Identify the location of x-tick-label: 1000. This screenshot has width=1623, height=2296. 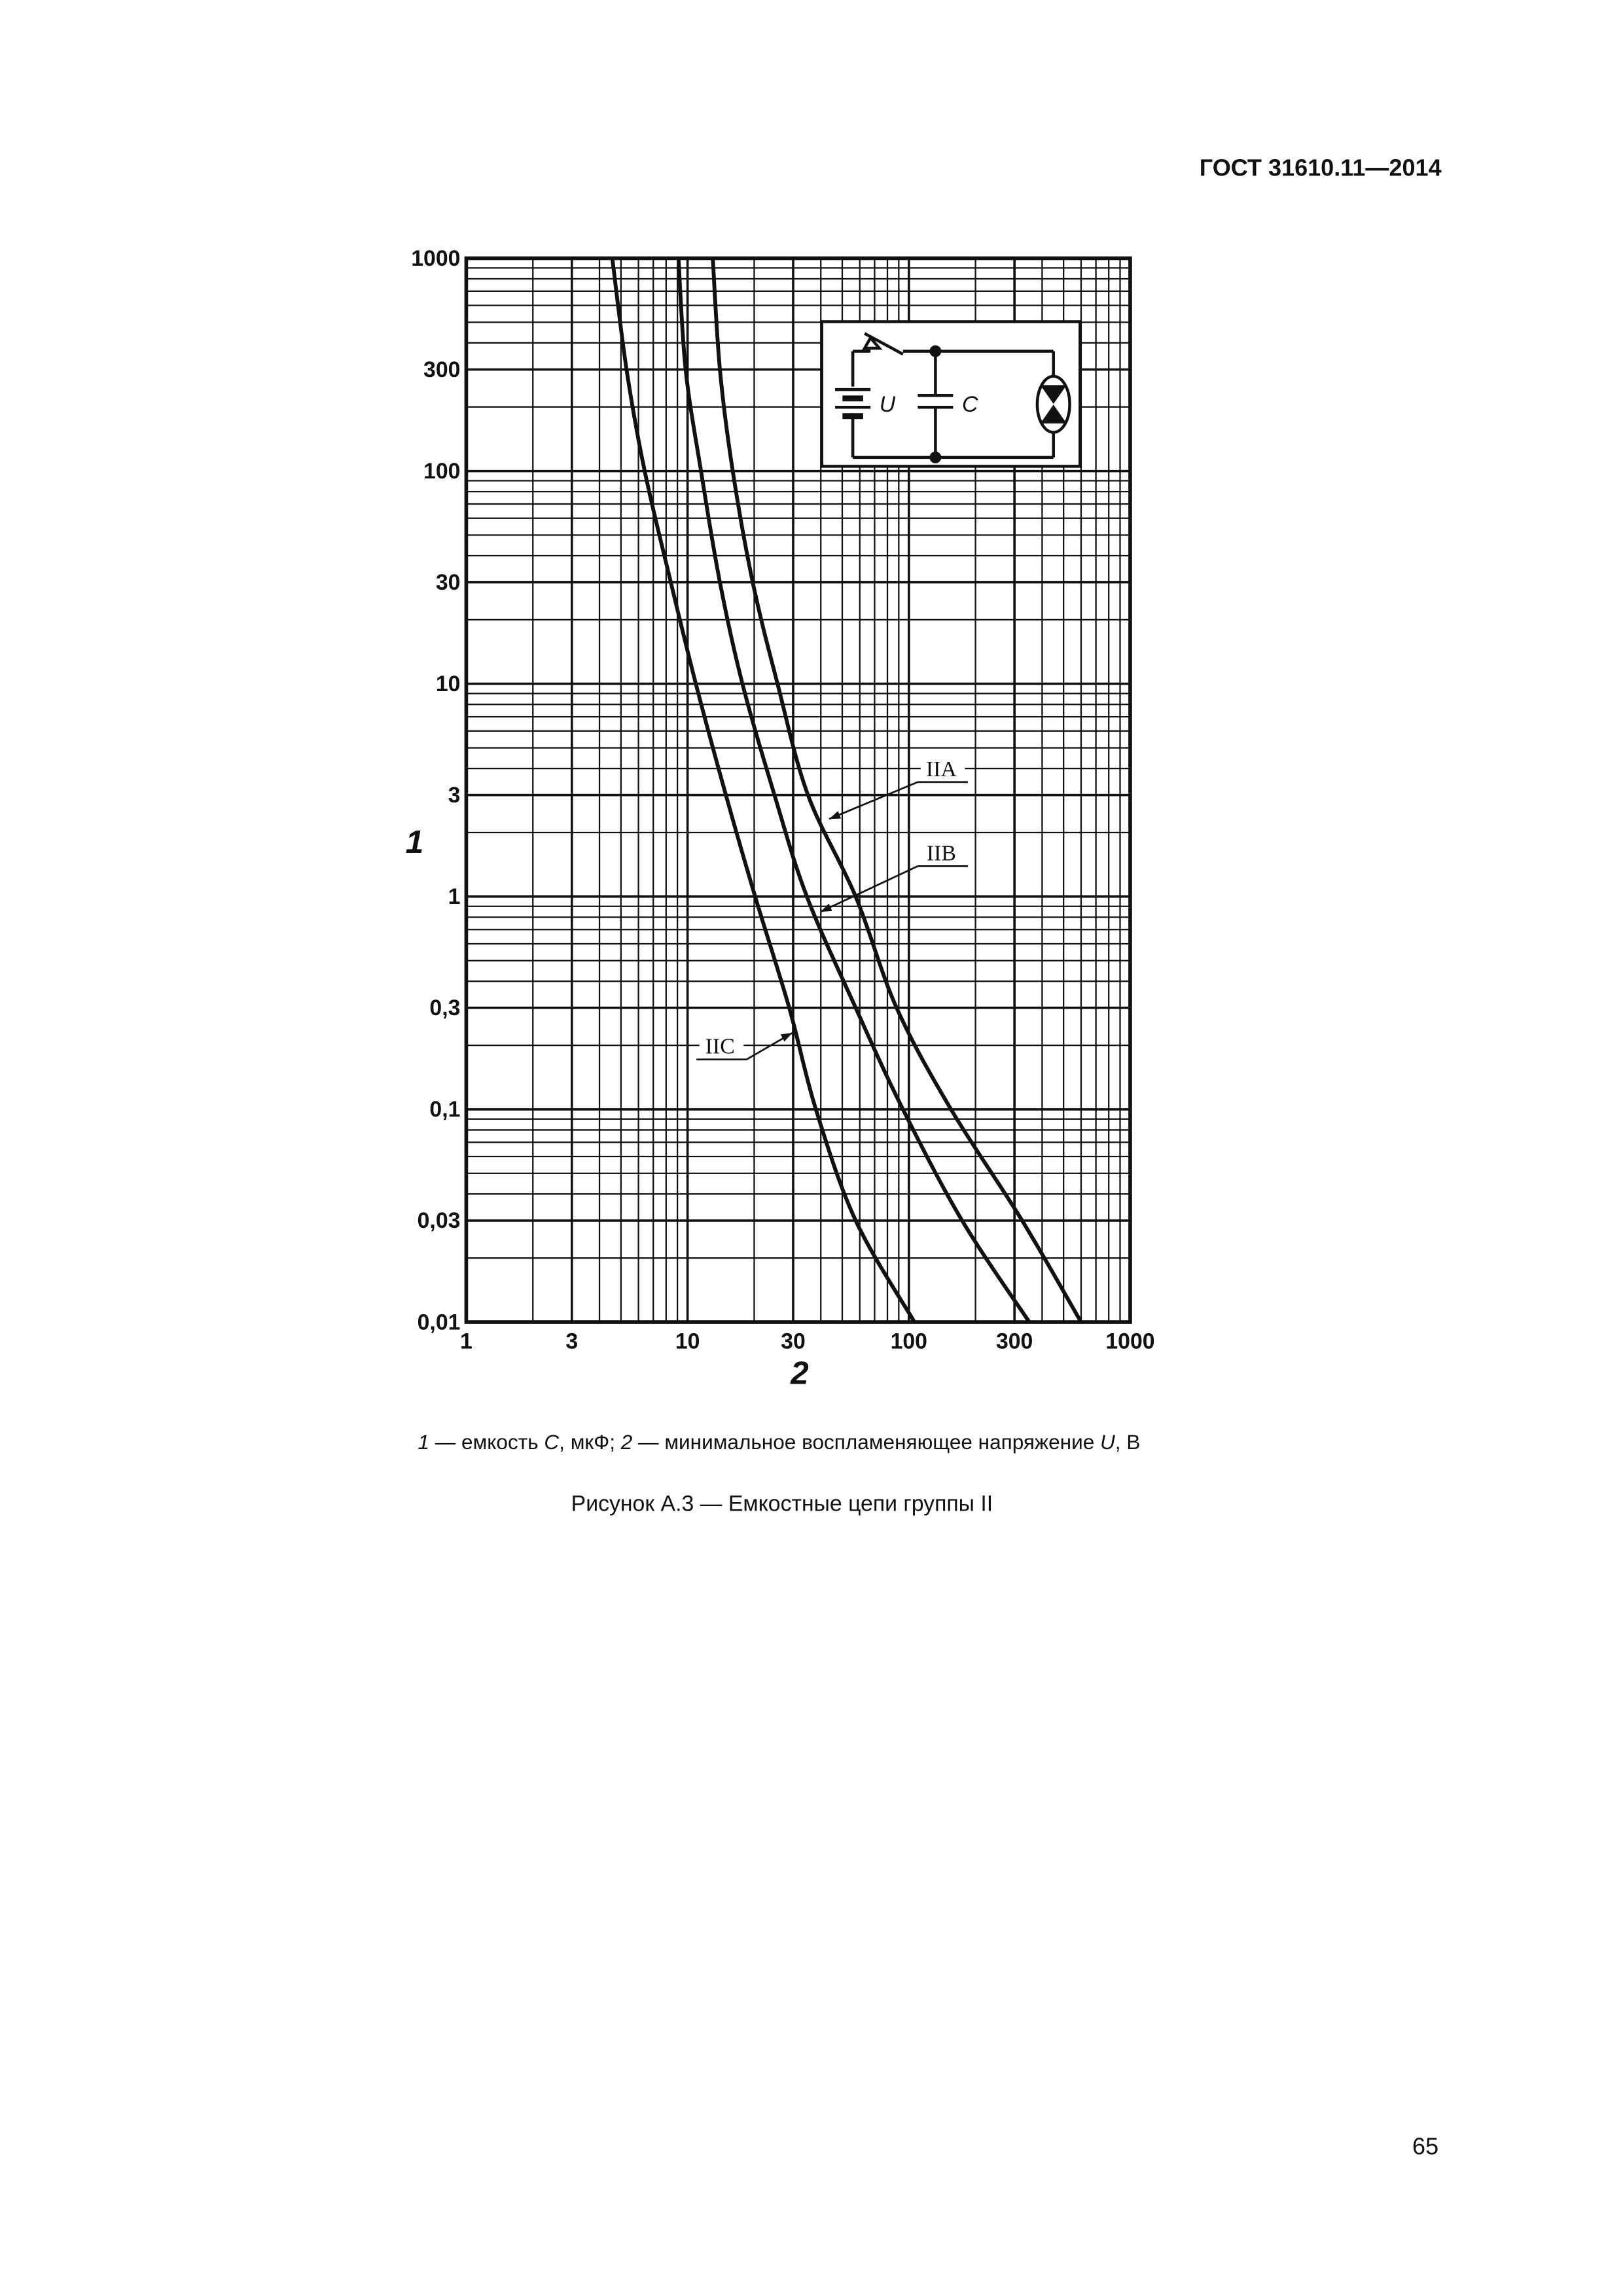
(1129, 1341).